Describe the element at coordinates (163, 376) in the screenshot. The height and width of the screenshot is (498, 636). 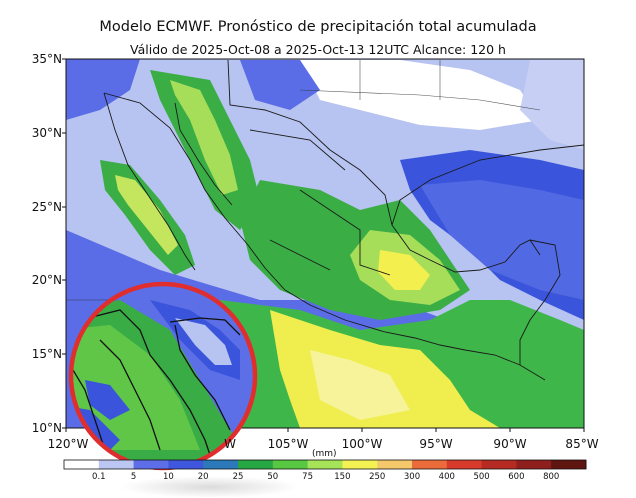
I see `zoom-inset` at that location.